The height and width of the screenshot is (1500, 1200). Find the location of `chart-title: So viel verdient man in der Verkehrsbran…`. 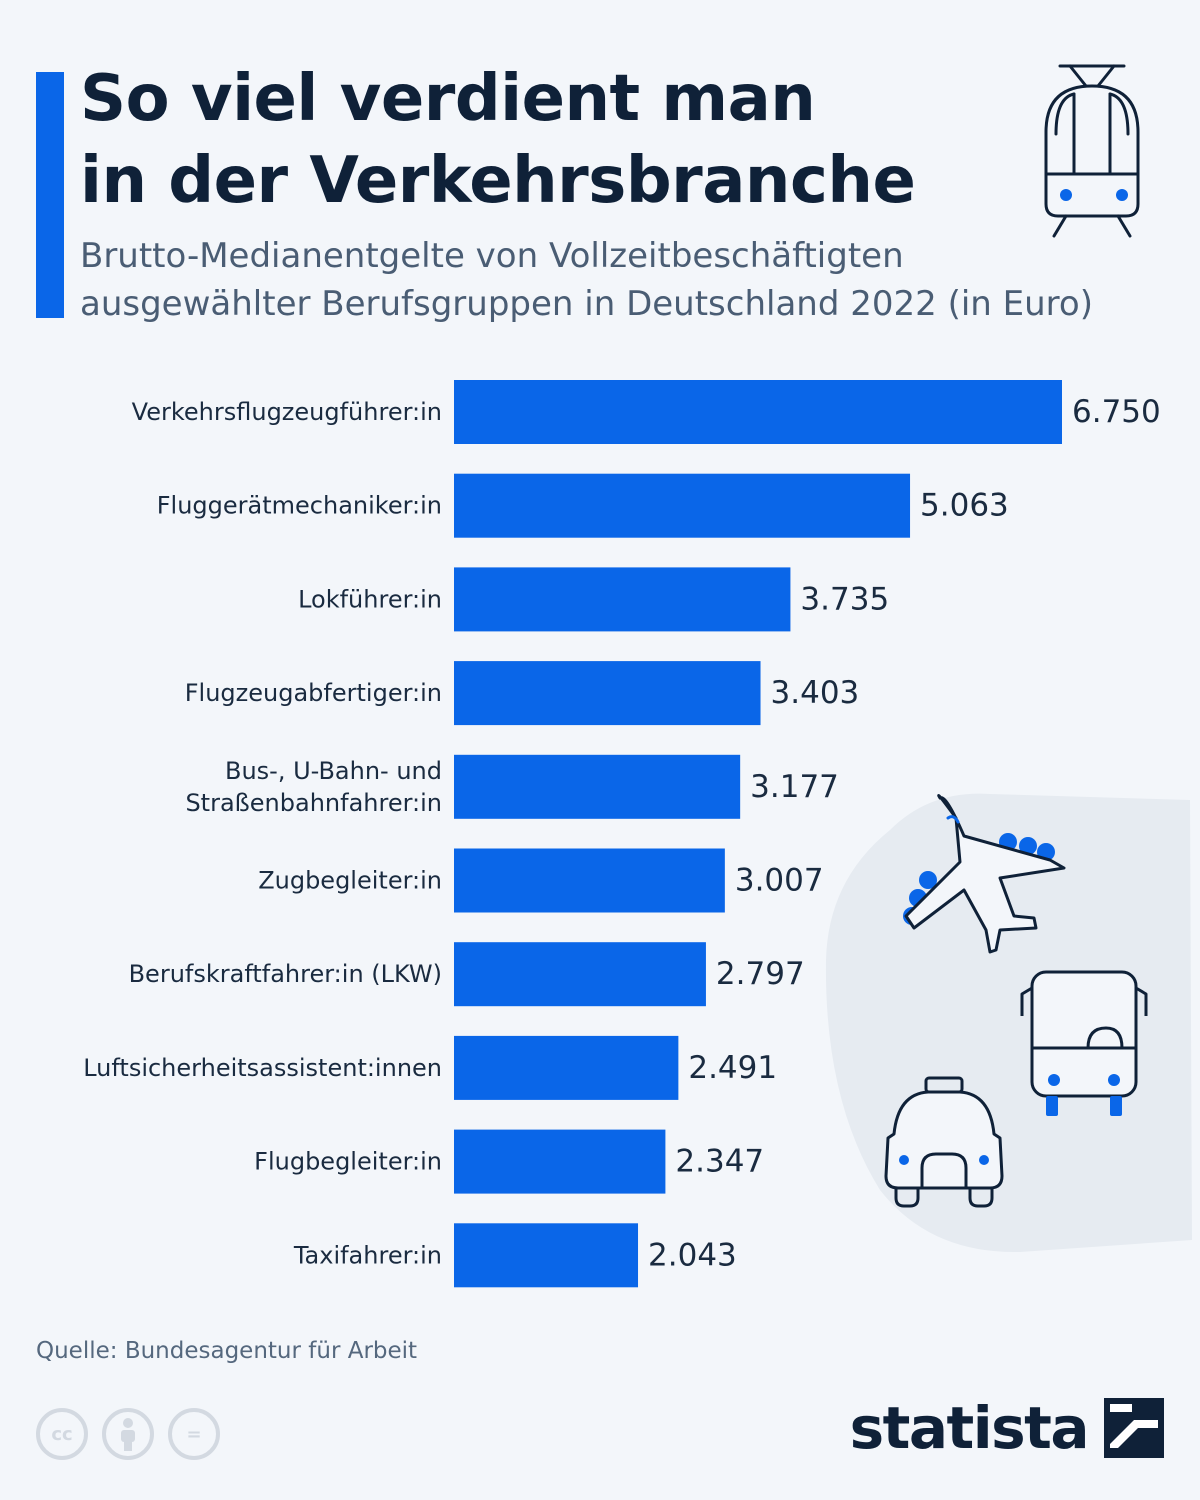

chart-title: So viel verdient man in der Verkehrsbran… is located at coordinates (530, 140).